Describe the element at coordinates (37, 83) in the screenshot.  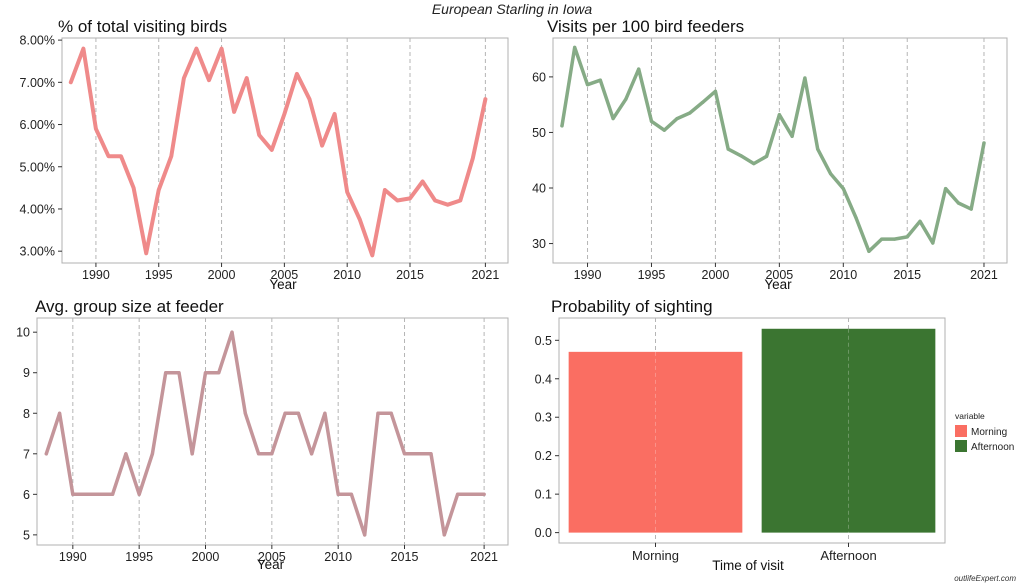
I see `y-tick-label: 7.00%` at that location.